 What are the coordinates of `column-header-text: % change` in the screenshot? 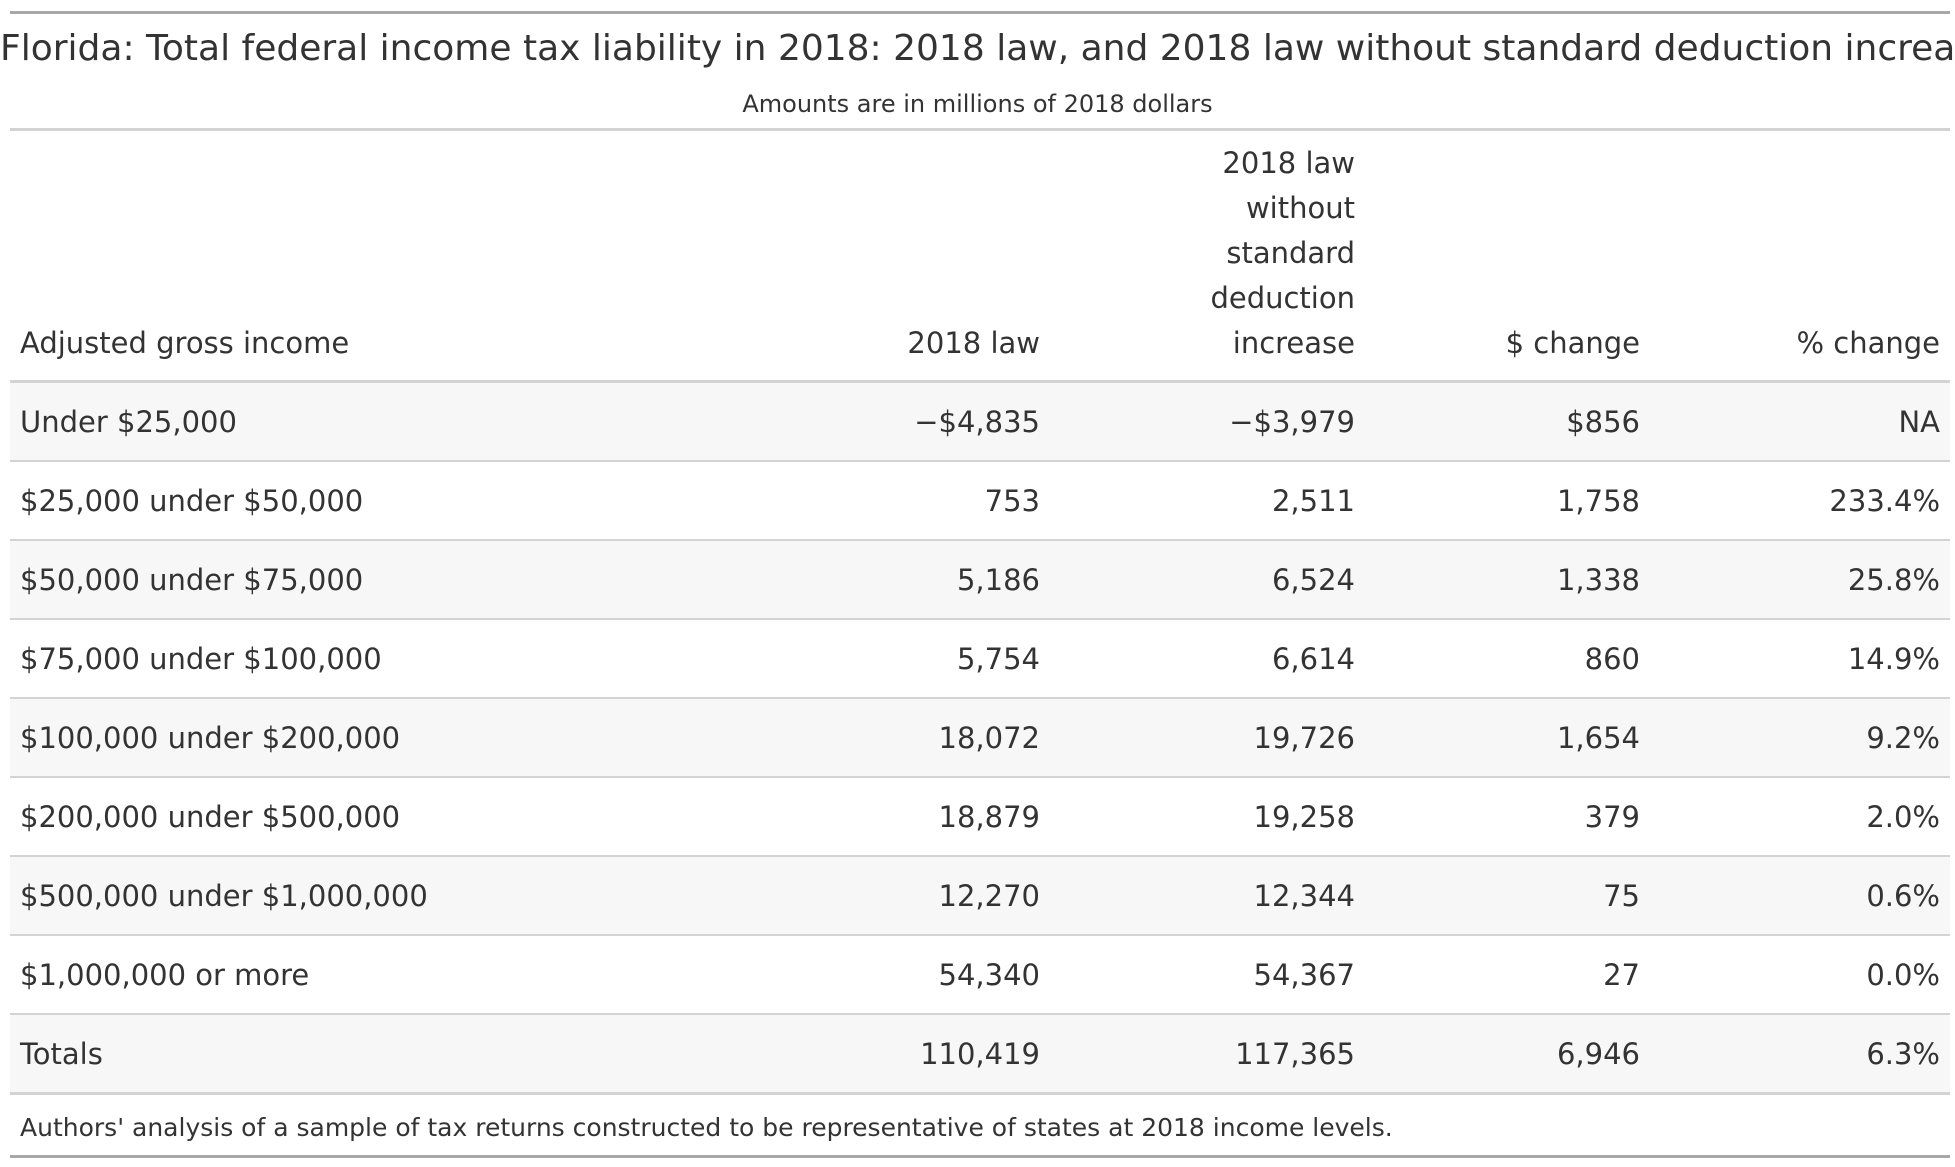 It's located at (1868, 343).